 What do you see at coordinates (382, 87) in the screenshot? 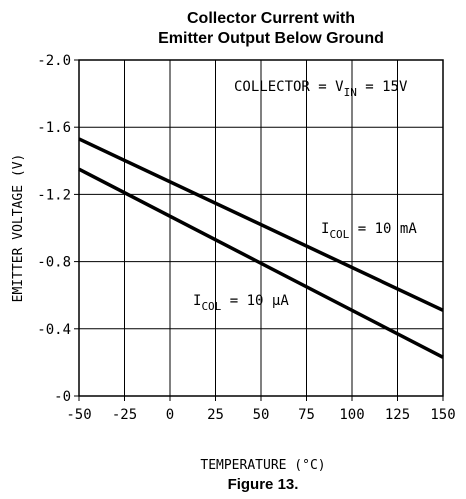
I see `condition-tail: = 15V` at bounding box center [382, 87].